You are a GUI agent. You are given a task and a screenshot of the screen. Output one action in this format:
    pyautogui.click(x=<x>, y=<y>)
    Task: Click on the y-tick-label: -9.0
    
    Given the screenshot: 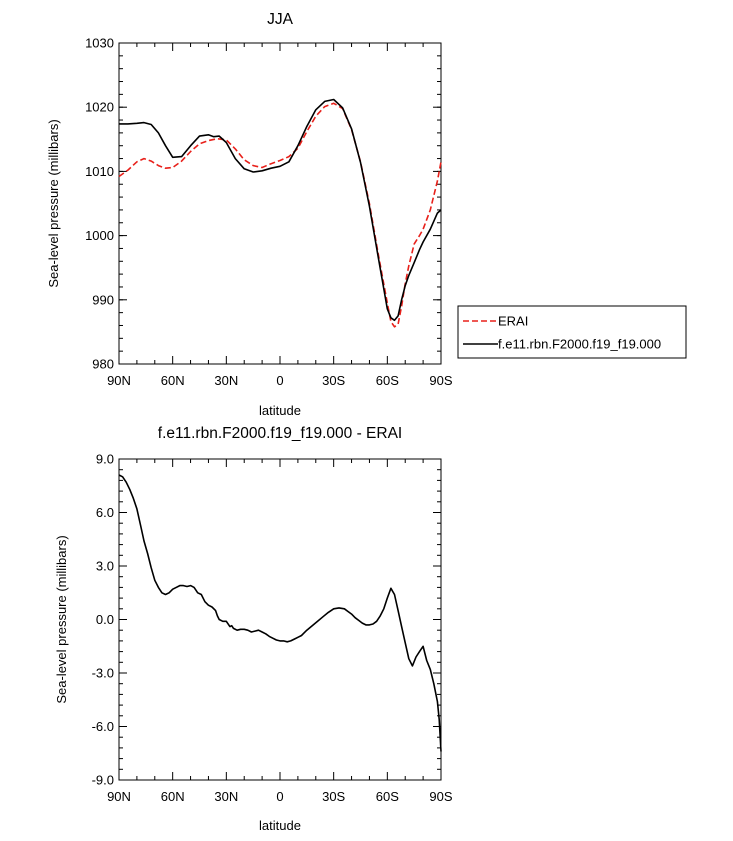 What is the action you would take?
    pyautogui.click(x=103, y=780)
    